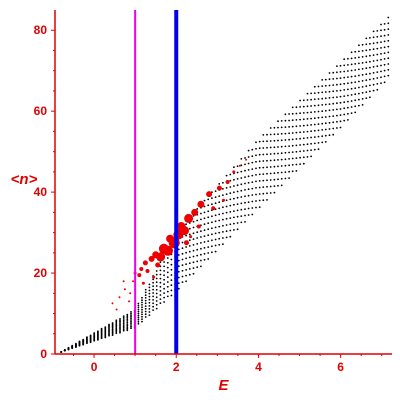 The height and width of the screenshot is (400, 400). Describe the element at coordinates (340, 367) in the screenshot. I see `x-tick-label: 6` at that location.